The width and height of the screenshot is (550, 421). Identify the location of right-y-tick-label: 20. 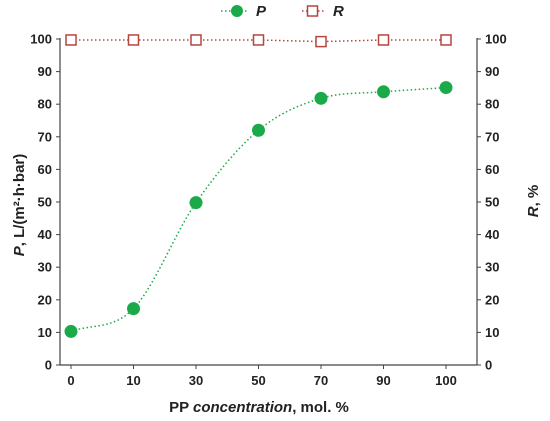
(492, 299).